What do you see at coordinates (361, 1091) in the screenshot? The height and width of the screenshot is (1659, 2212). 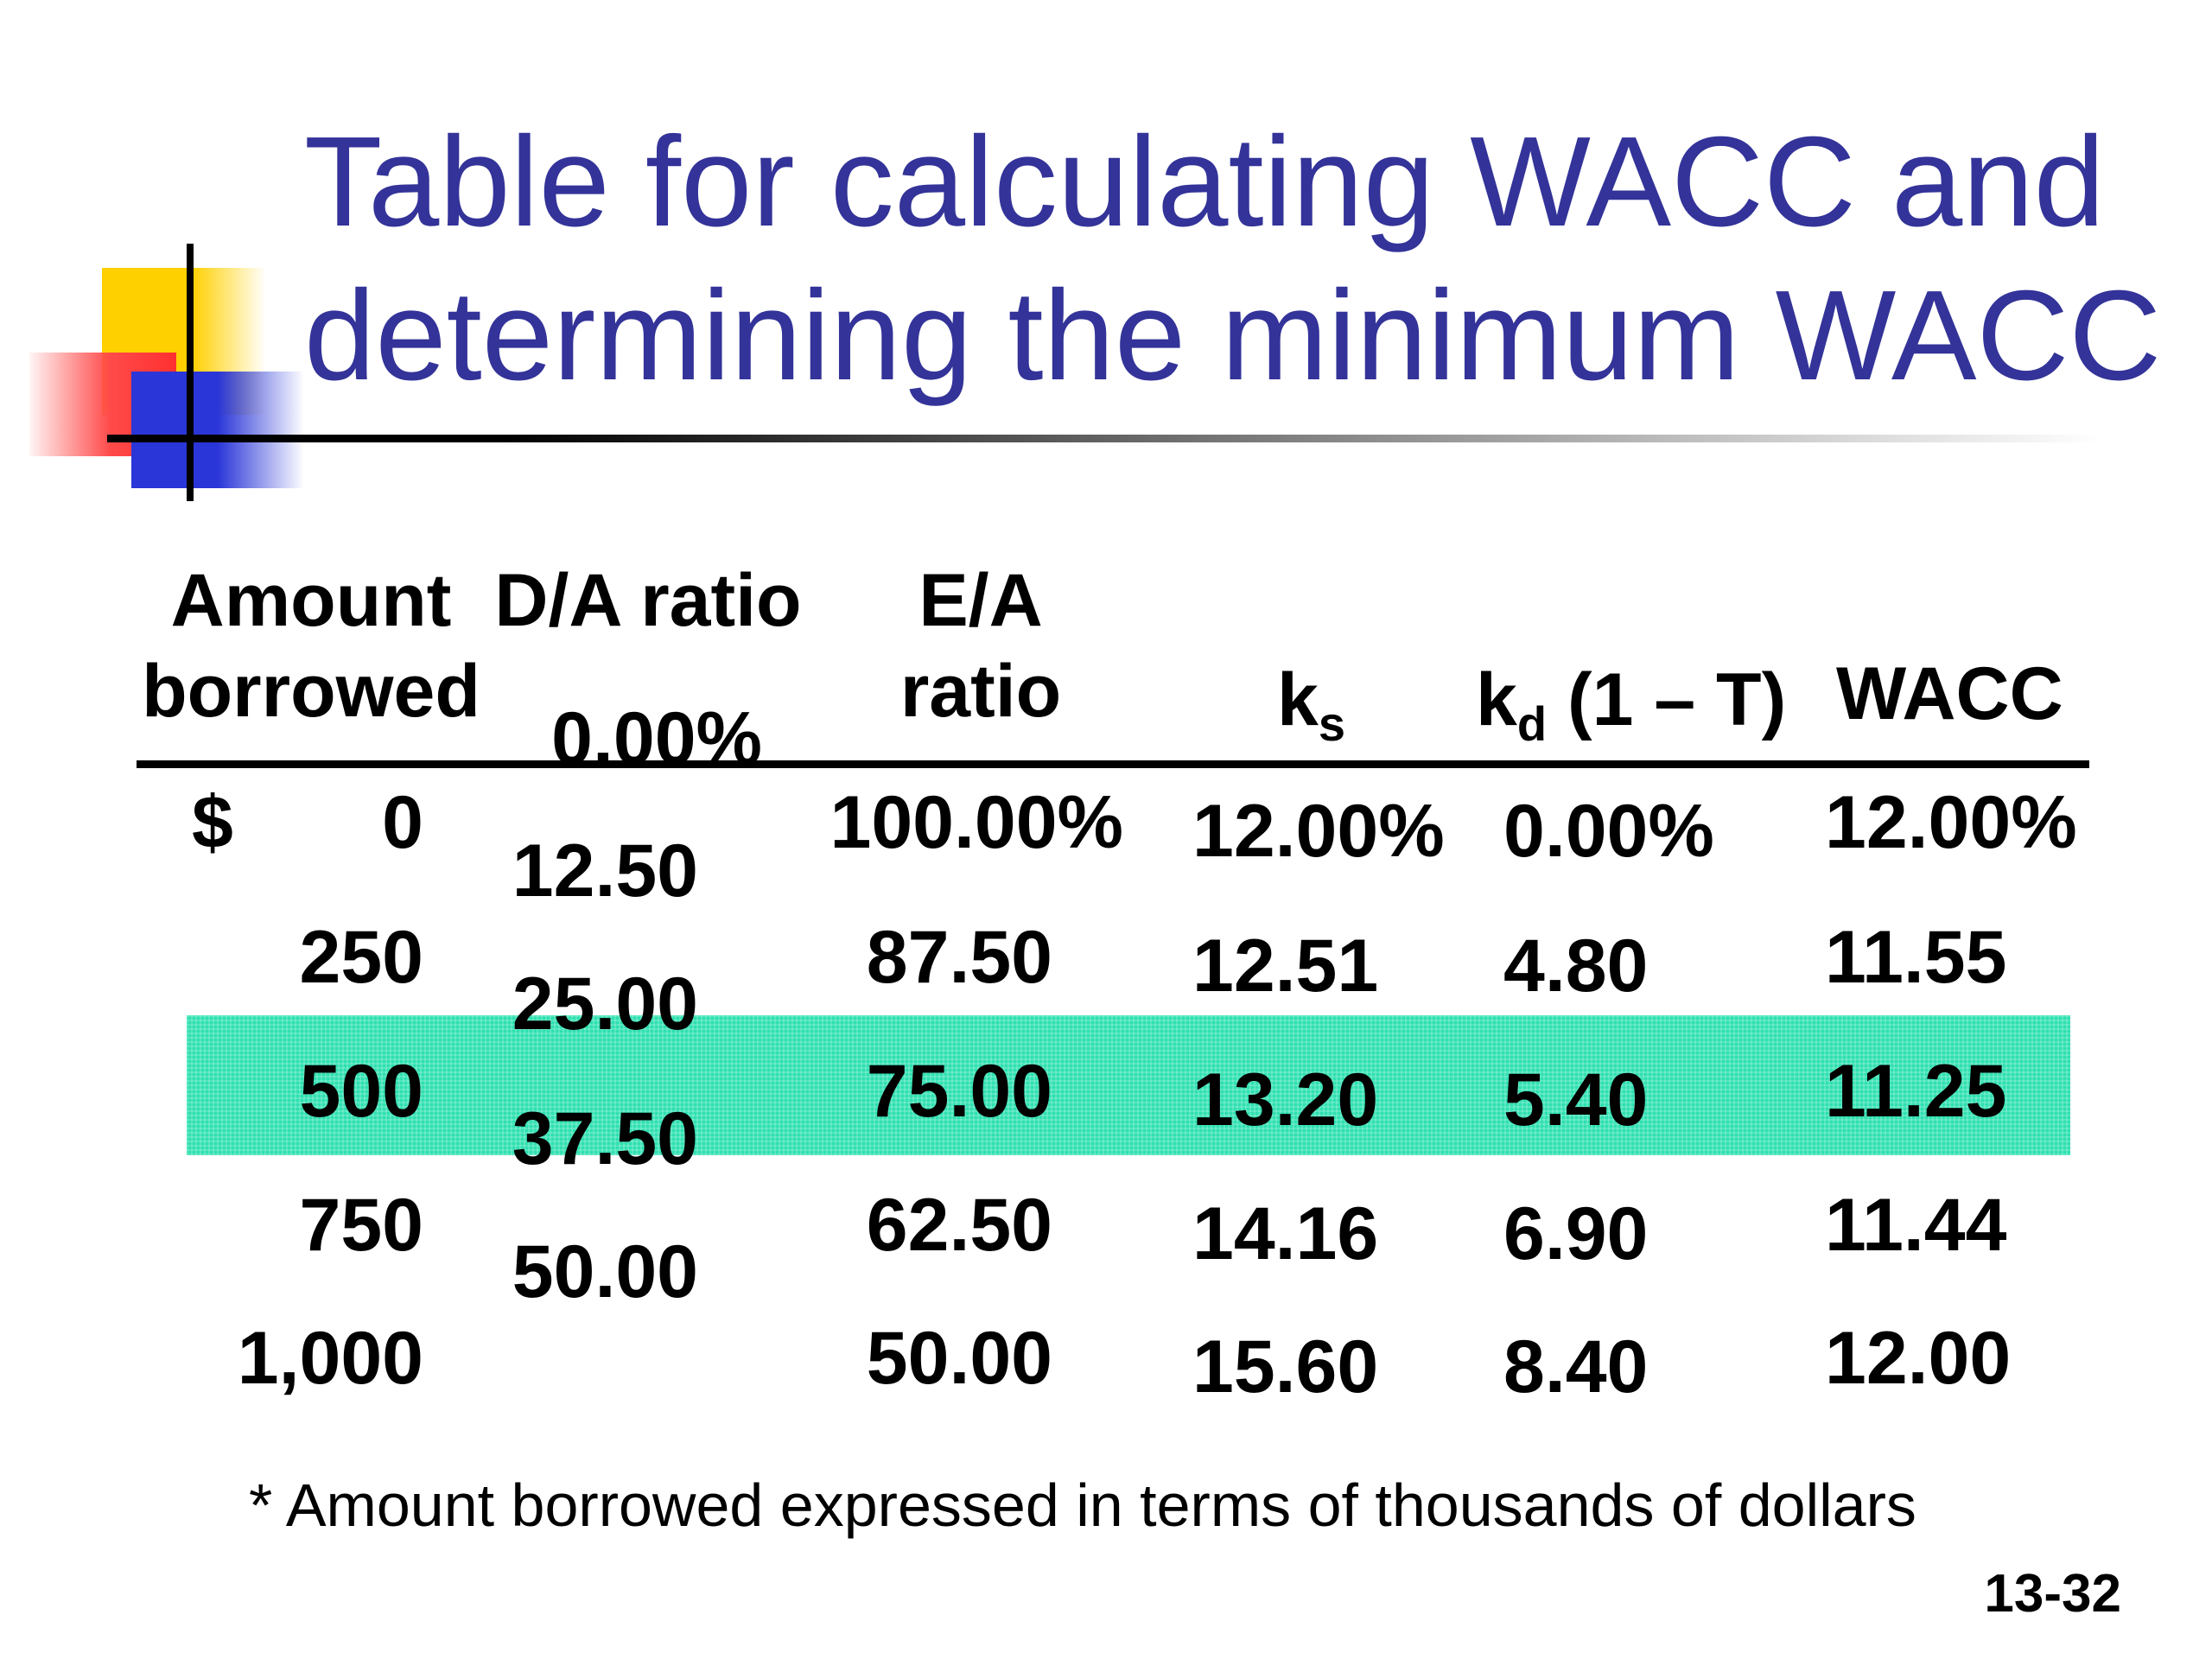 I see `amount-value: 500` at bounding box center [361, 1091].